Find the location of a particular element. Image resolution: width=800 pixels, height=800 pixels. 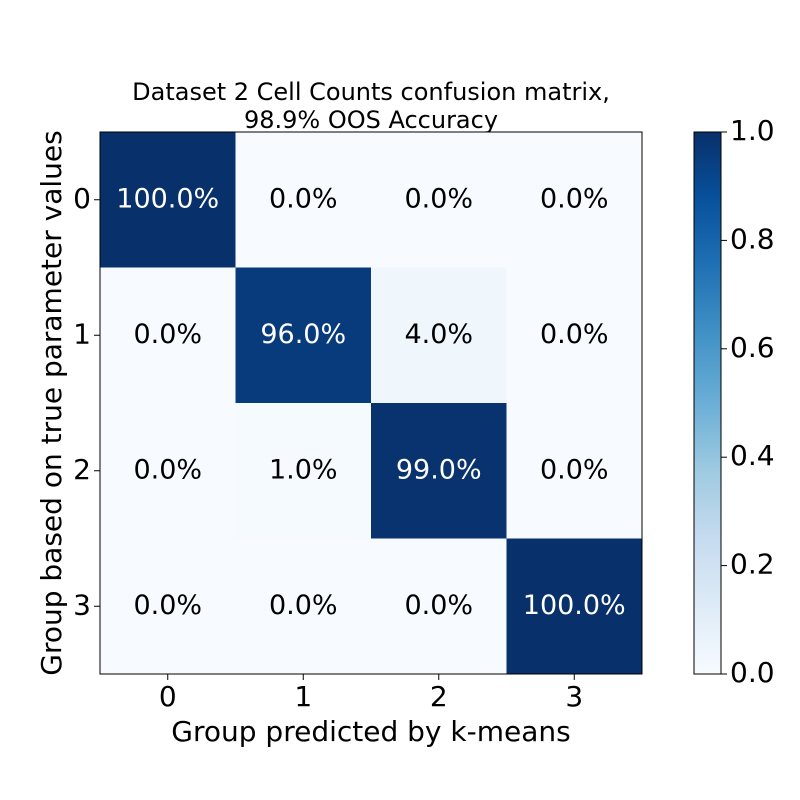

heatmap-cell-label-1-0: 0.0% is located at coordinates (167, 334).